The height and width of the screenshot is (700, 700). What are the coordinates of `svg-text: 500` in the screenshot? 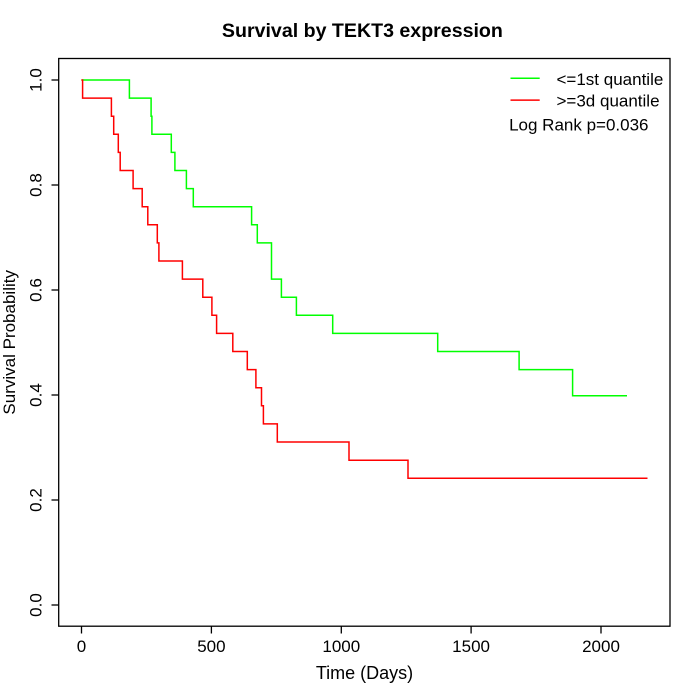 It's located at (211, 646).